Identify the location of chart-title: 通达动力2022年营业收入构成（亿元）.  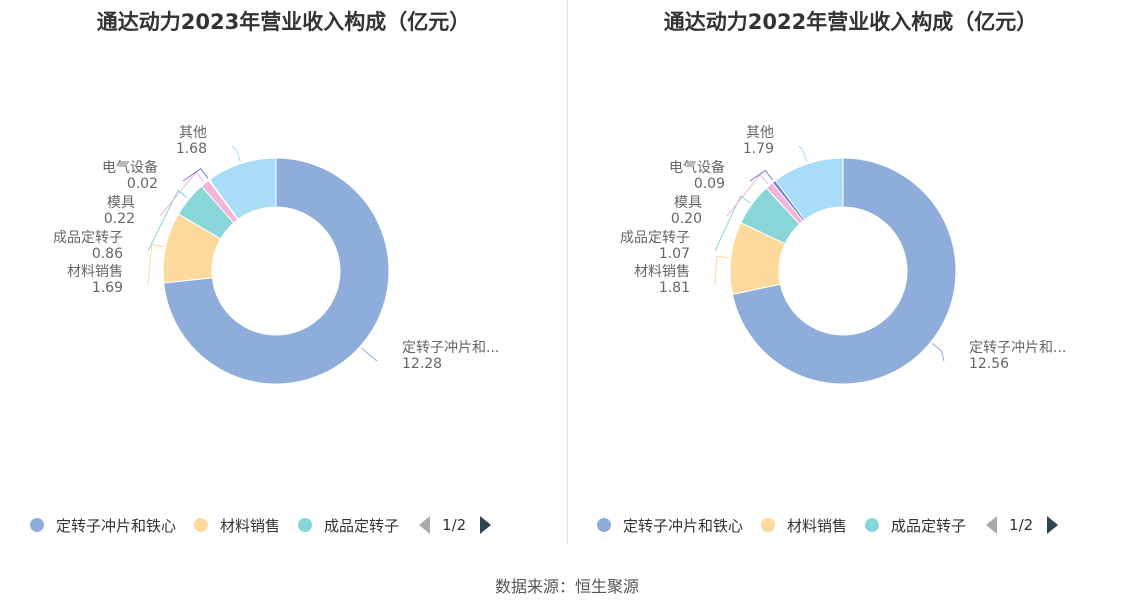
(850, 22).